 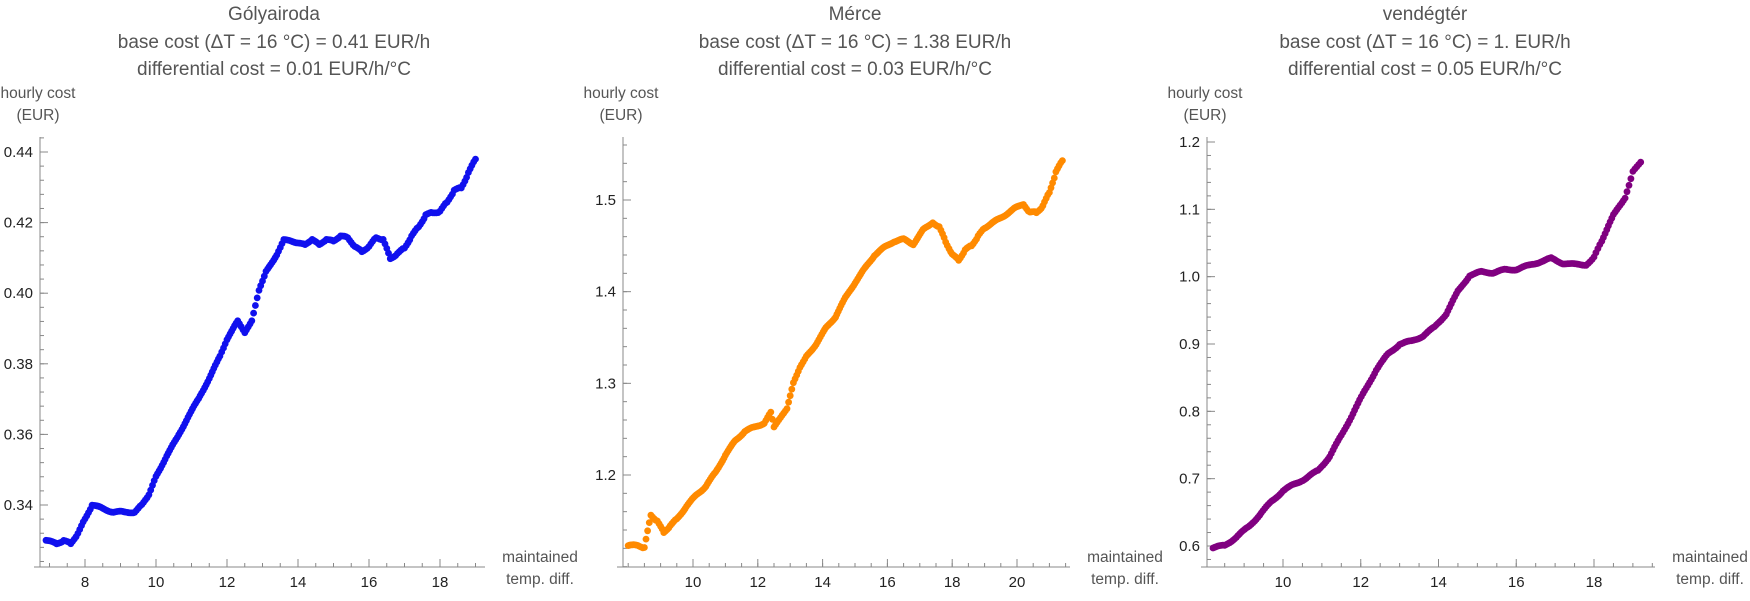 What do you see at coordinates (1189, 277) in the screenshot?
I see `y-tick-label: 1.0` at bounding box center [1189, 277].